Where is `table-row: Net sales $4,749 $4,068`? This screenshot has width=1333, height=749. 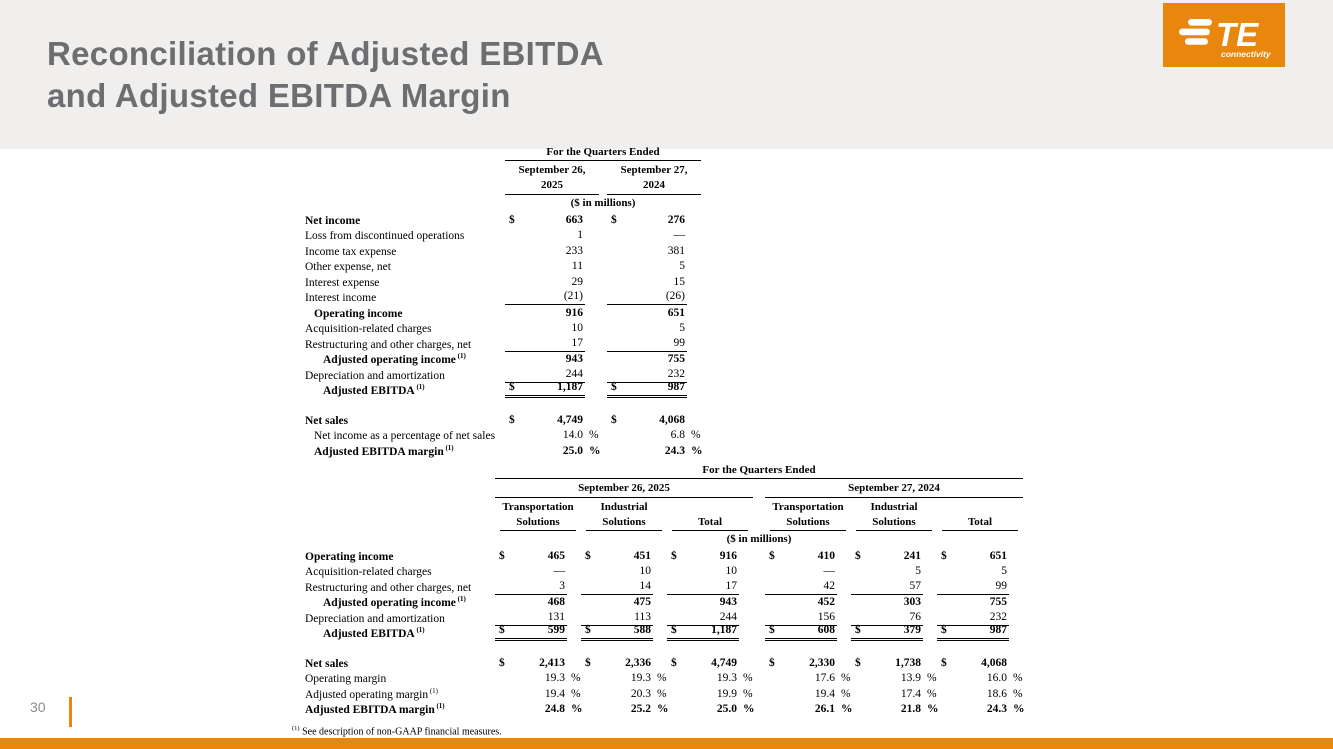
table-row: Net sales $4,749 $4,068 is located at coordinates (503, 420).